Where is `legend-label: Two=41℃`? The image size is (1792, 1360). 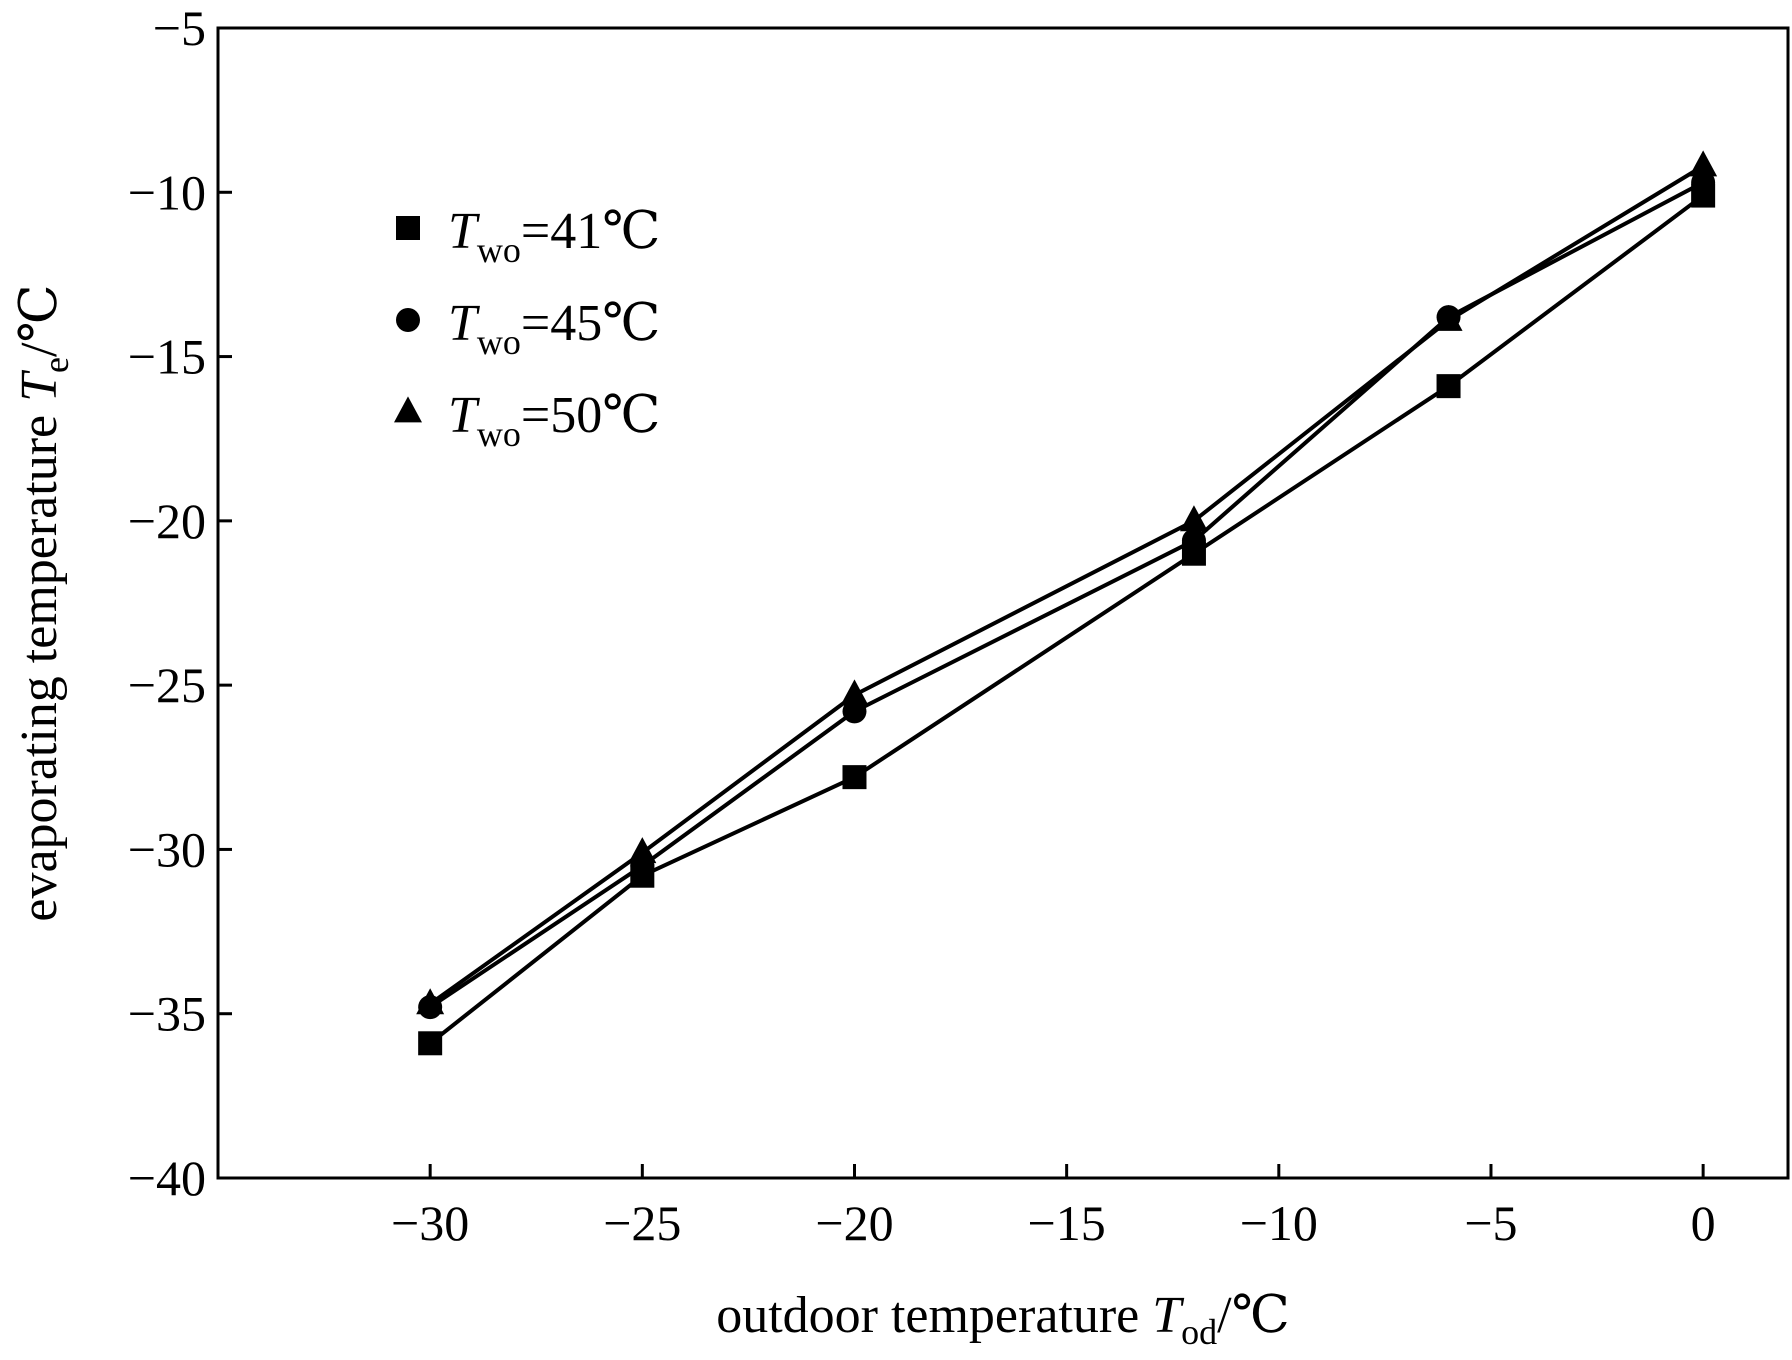 legend-label: Two=41℃ is located at coordinates (554, 236).